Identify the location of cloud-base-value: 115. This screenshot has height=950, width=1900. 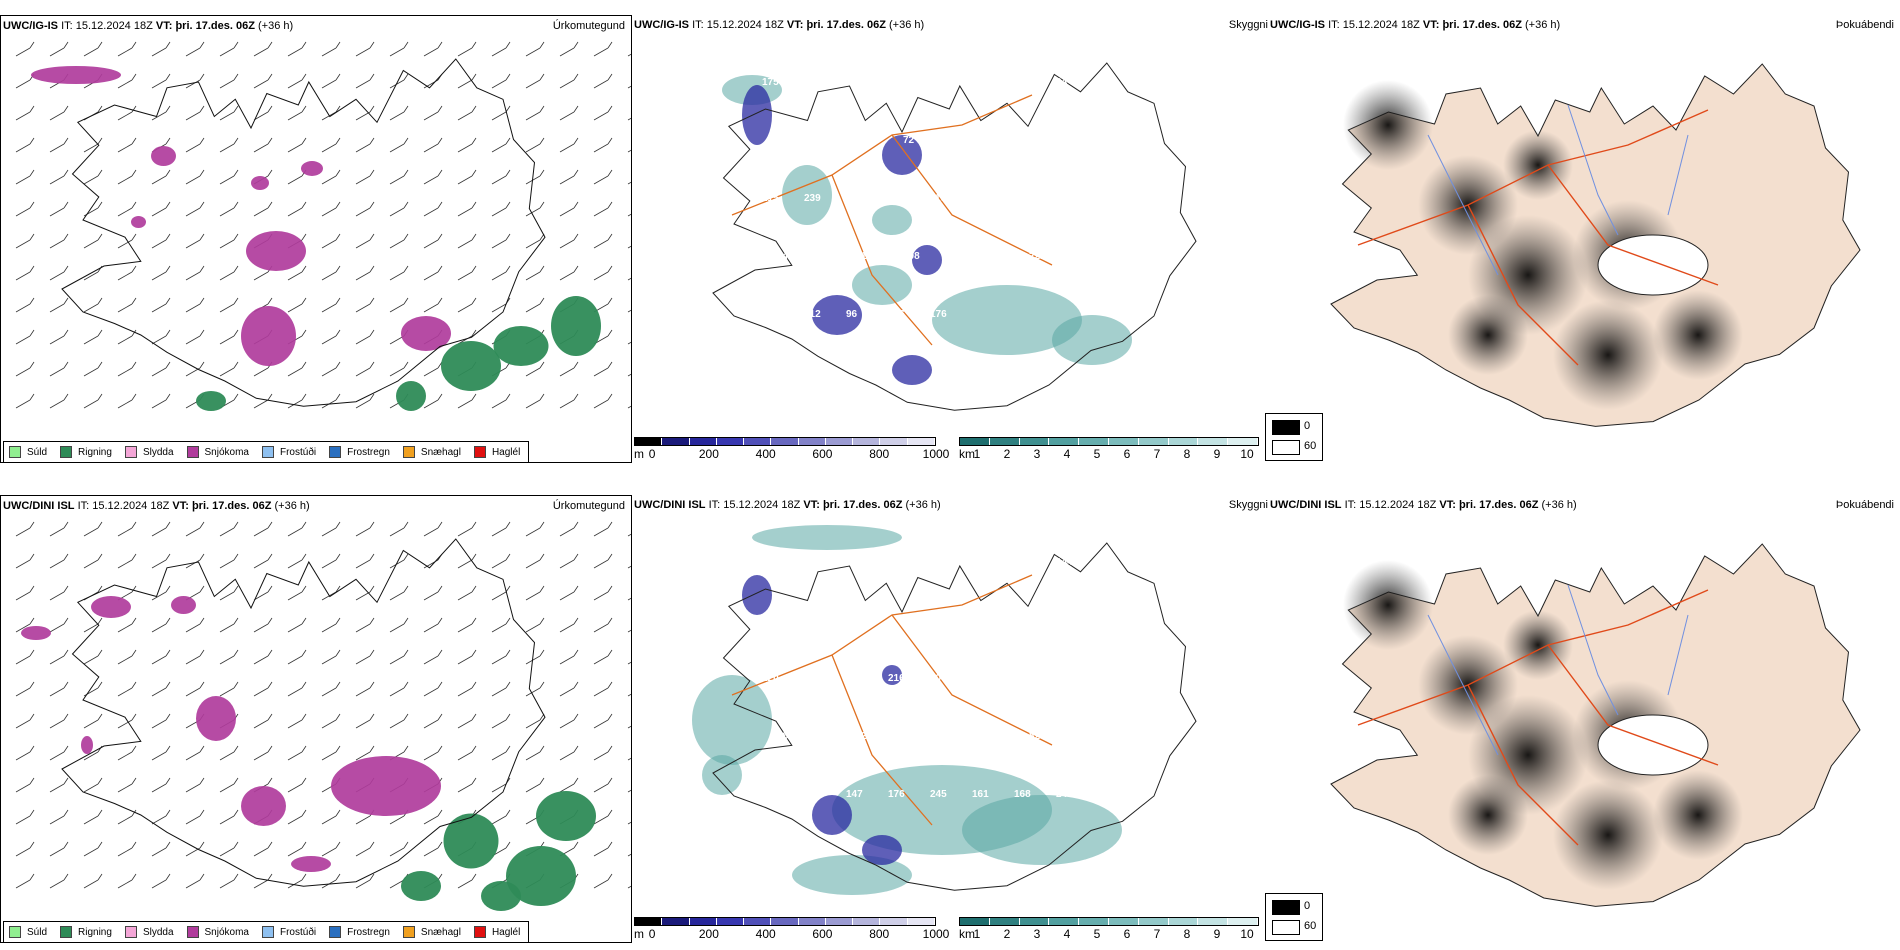
(953, 620).